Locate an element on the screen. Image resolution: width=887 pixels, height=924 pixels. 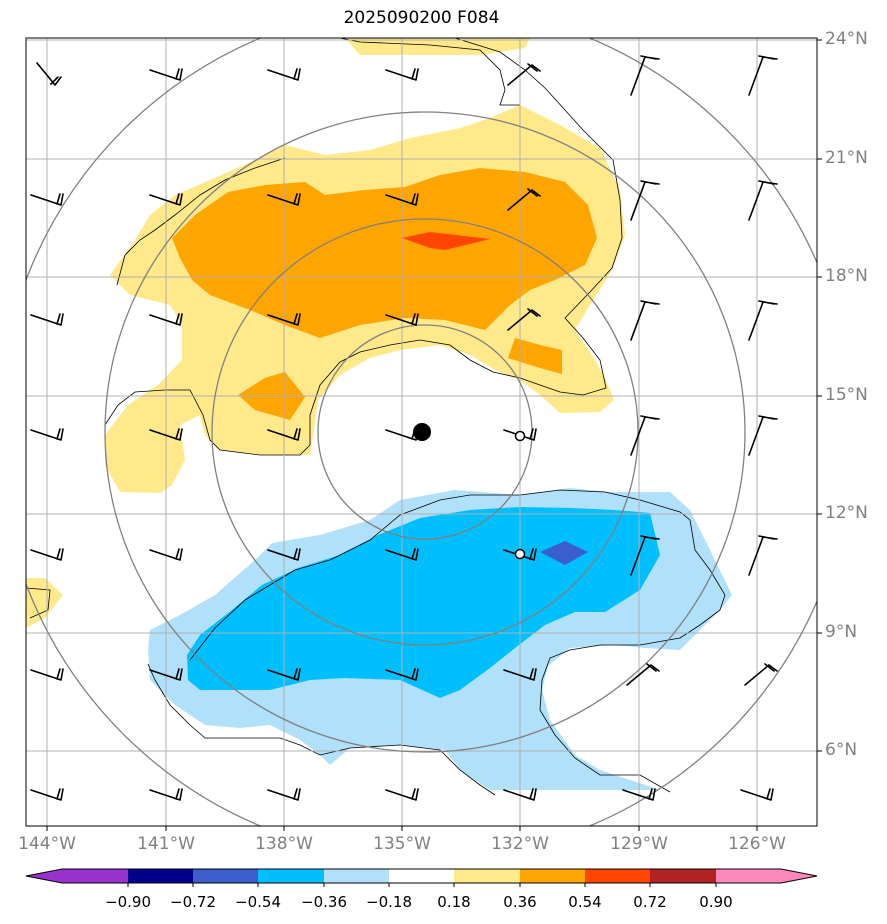
lat-label: 15°N is located at coordinates (846, 395).